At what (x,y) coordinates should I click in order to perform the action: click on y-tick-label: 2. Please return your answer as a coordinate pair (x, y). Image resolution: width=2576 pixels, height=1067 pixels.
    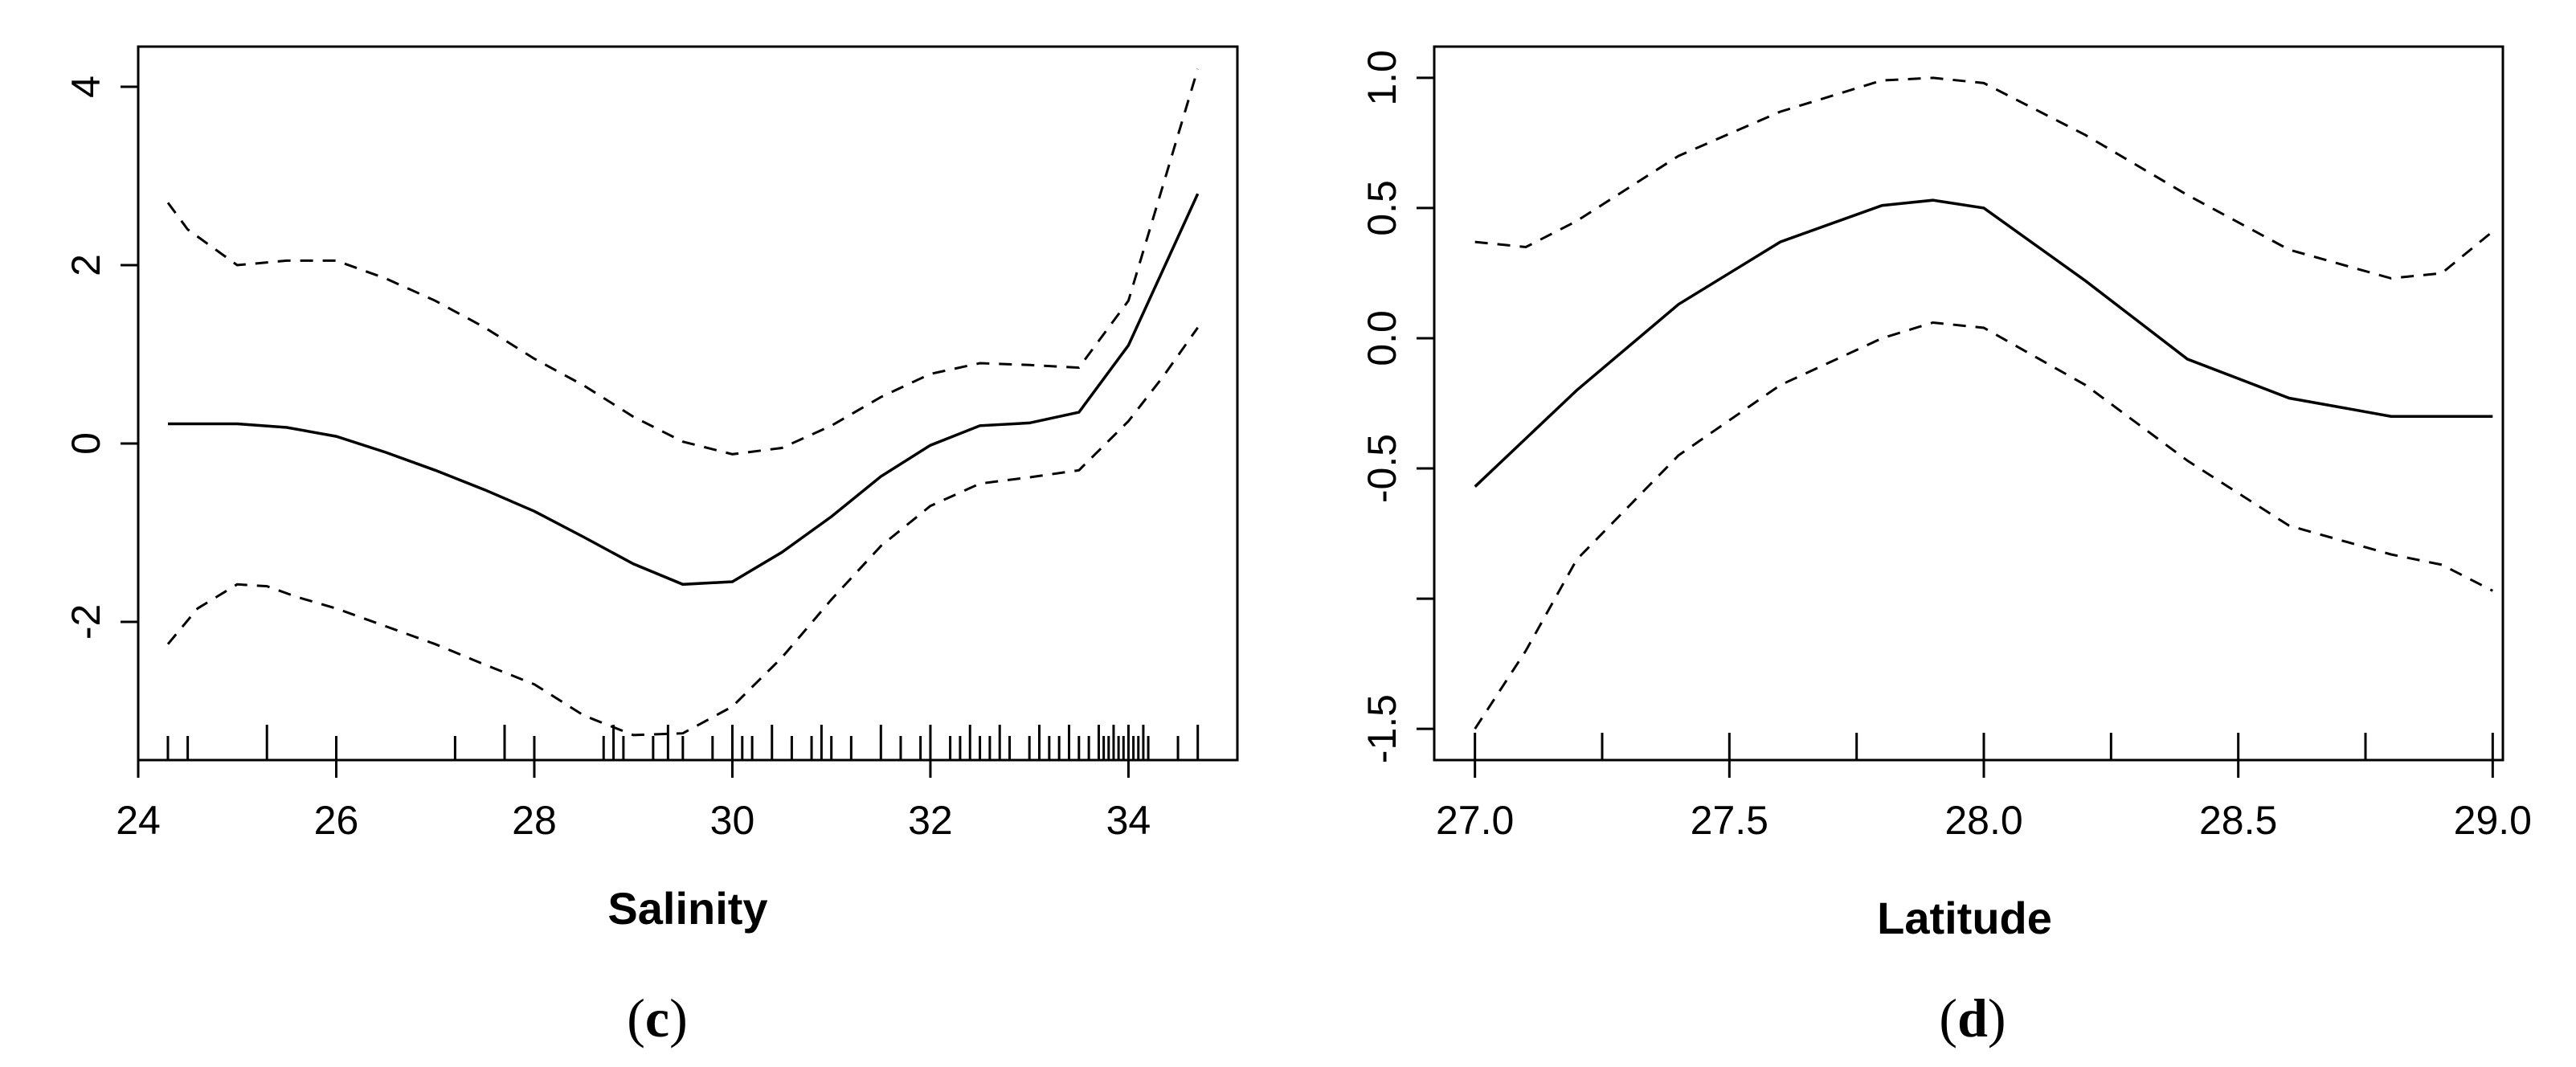
    Looking at the image, I should click on (85, 265).